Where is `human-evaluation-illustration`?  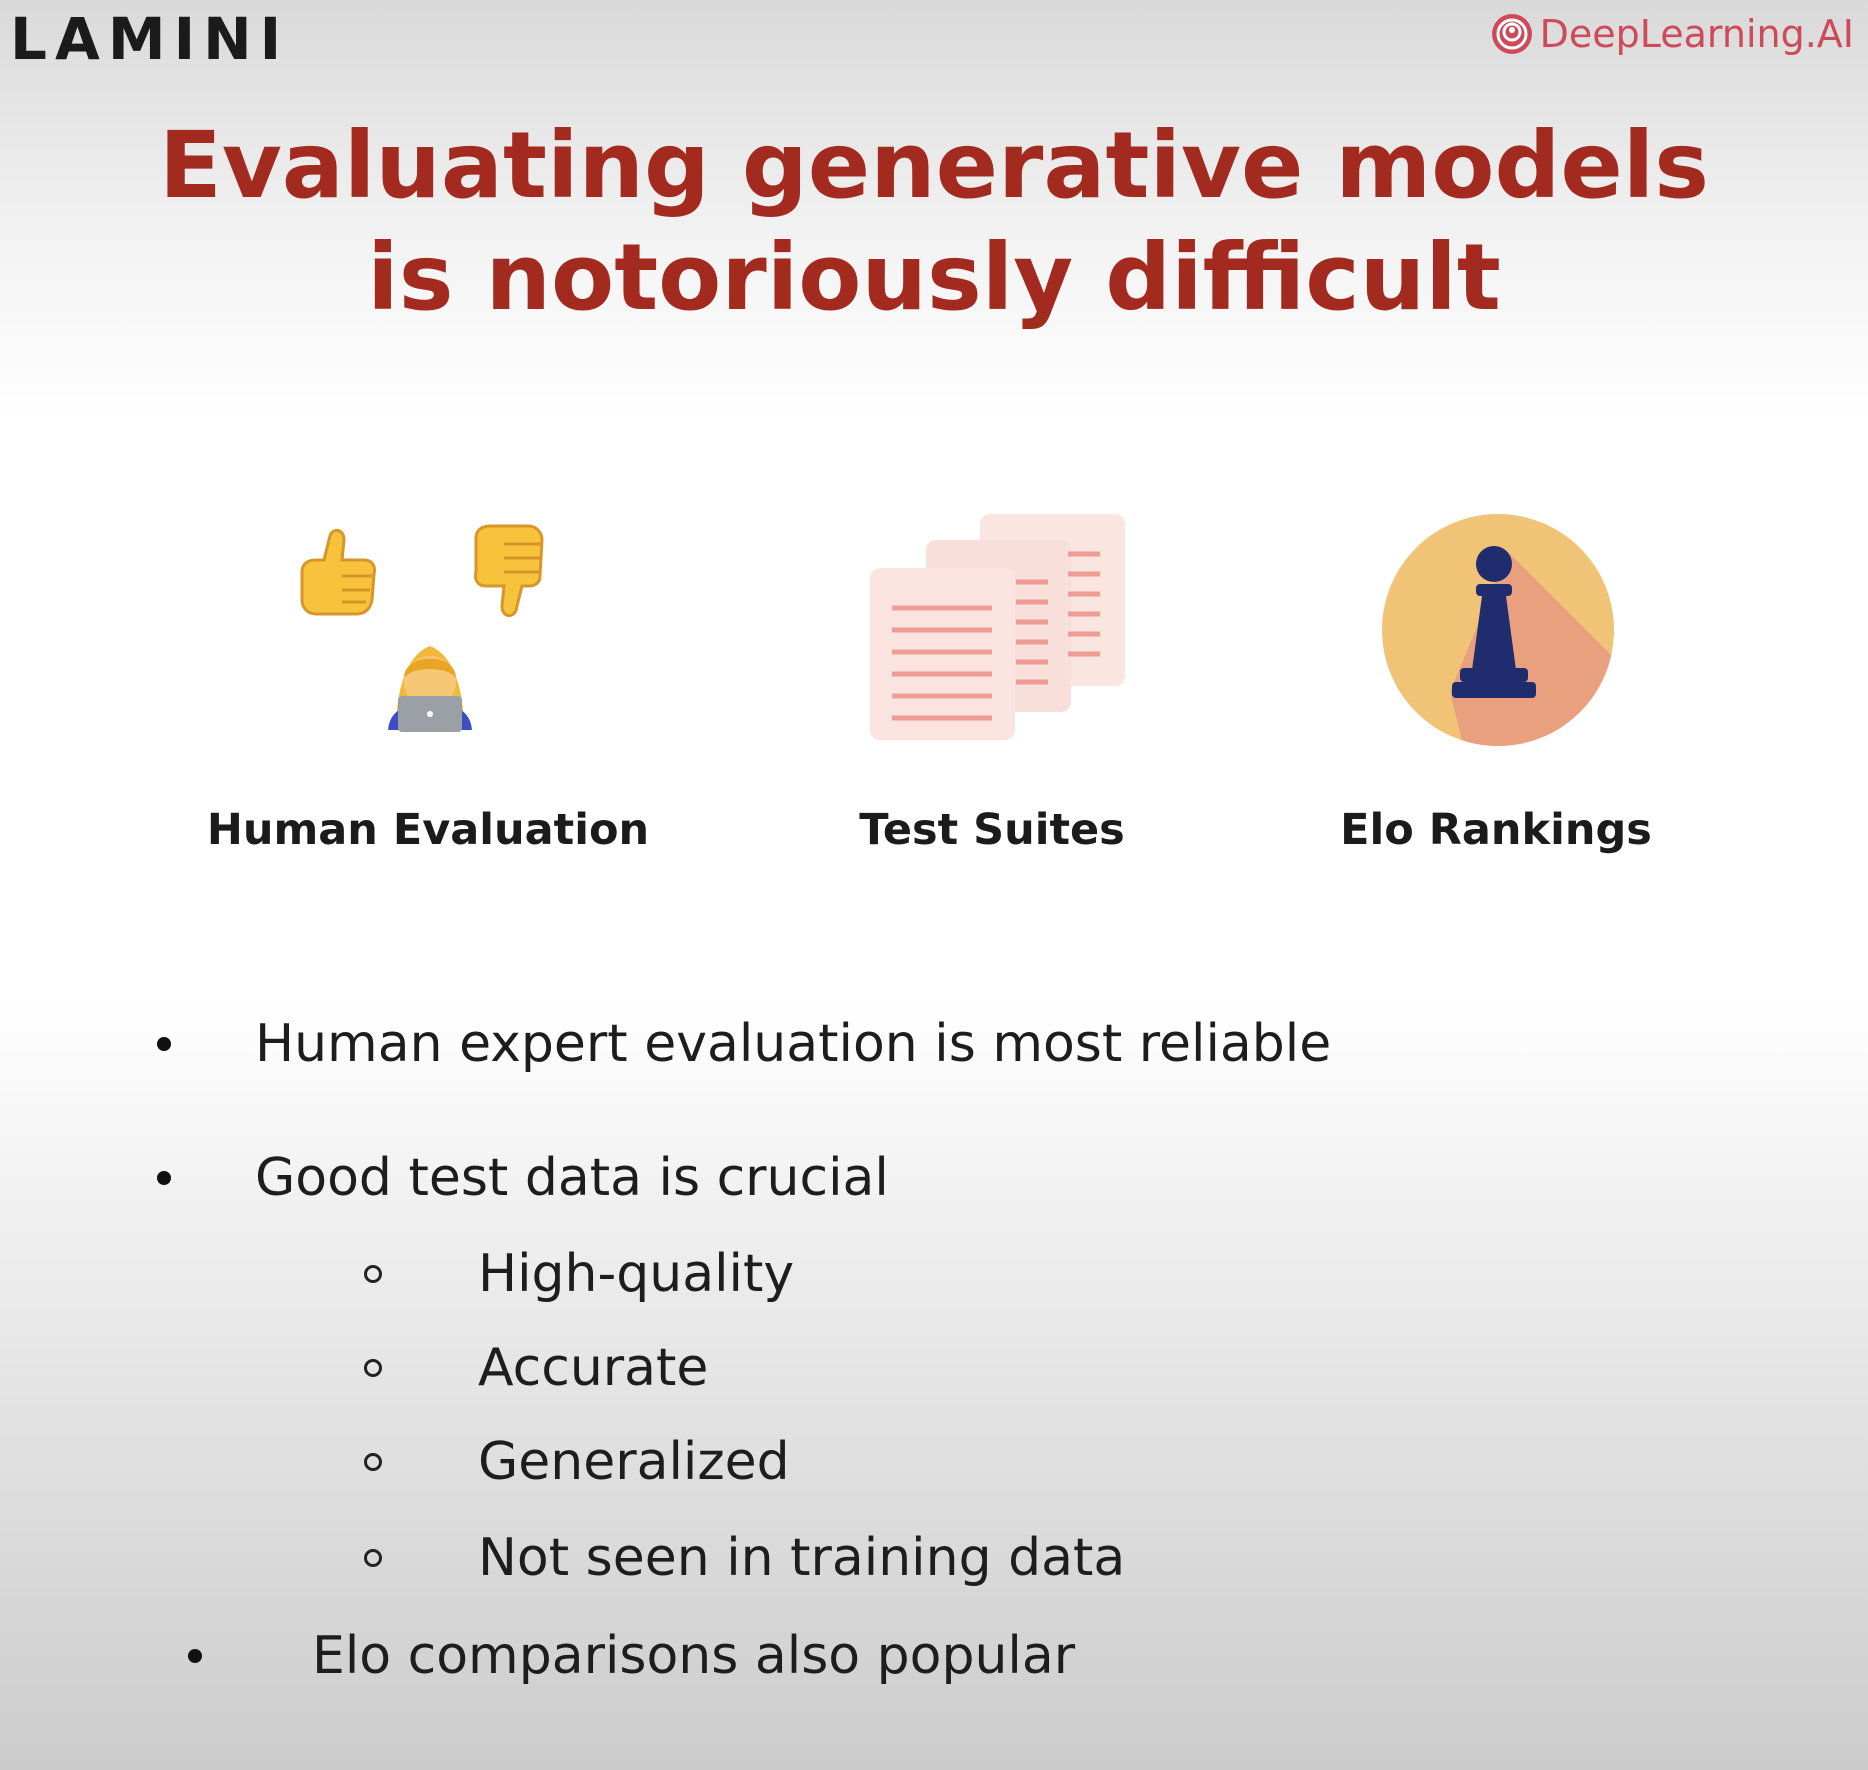 human-evaluation-illustration is located at coordinates (422, 628).